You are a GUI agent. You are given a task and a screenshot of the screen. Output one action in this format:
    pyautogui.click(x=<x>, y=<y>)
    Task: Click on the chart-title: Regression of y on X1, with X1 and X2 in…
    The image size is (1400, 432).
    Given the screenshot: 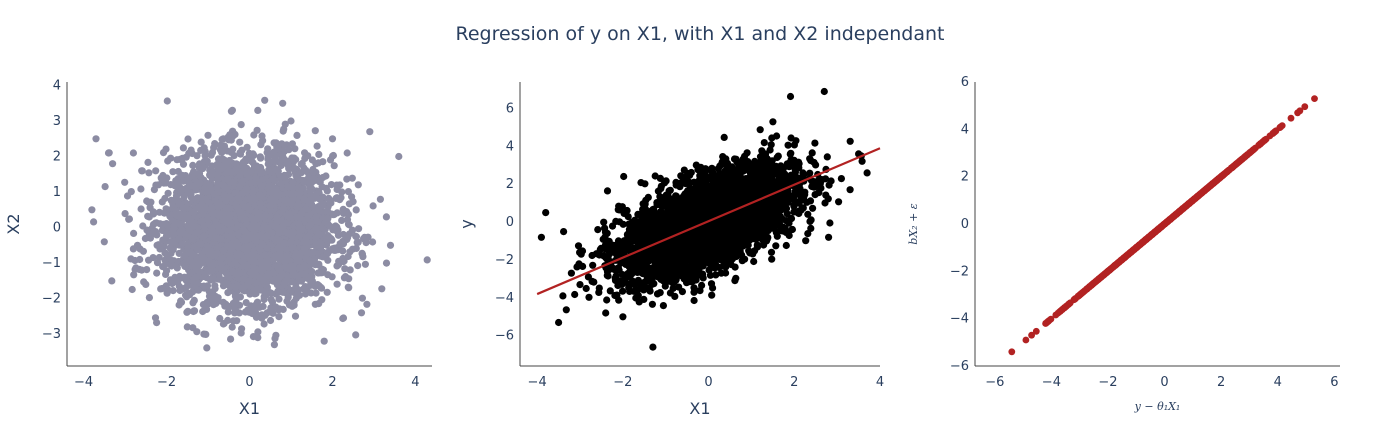 What is the action you would take?
    pyautogui.click(x=700, y=34)
    